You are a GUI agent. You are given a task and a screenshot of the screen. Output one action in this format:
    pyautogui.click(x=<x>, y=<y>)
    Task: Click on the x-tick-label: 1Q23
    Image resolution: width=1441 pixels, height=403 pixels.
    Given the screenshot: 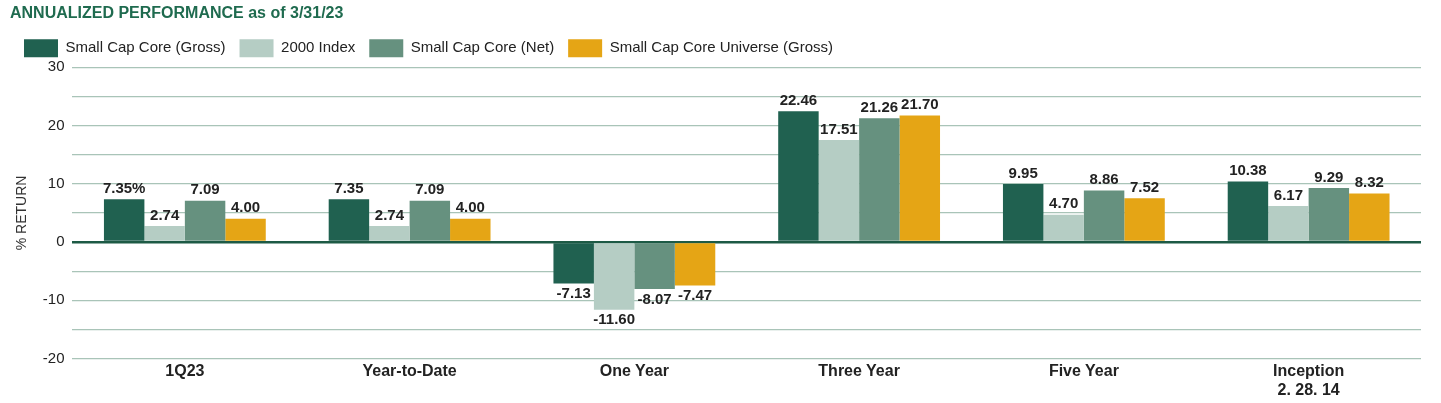 What is the action you would take?
    pyautogui.click(x=185, y=370)
    